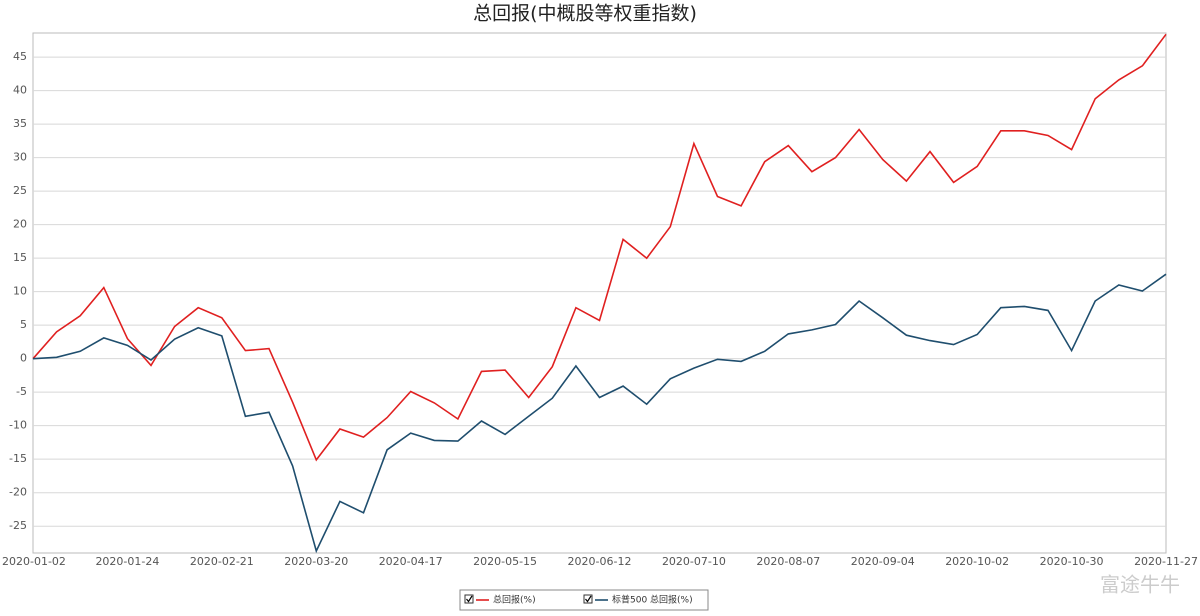 The height and width of the screenshot is (616, 1200). Describe the element at coordinates (18, 425) in the screenshot. I see `y-tick-label: -10` at that location.